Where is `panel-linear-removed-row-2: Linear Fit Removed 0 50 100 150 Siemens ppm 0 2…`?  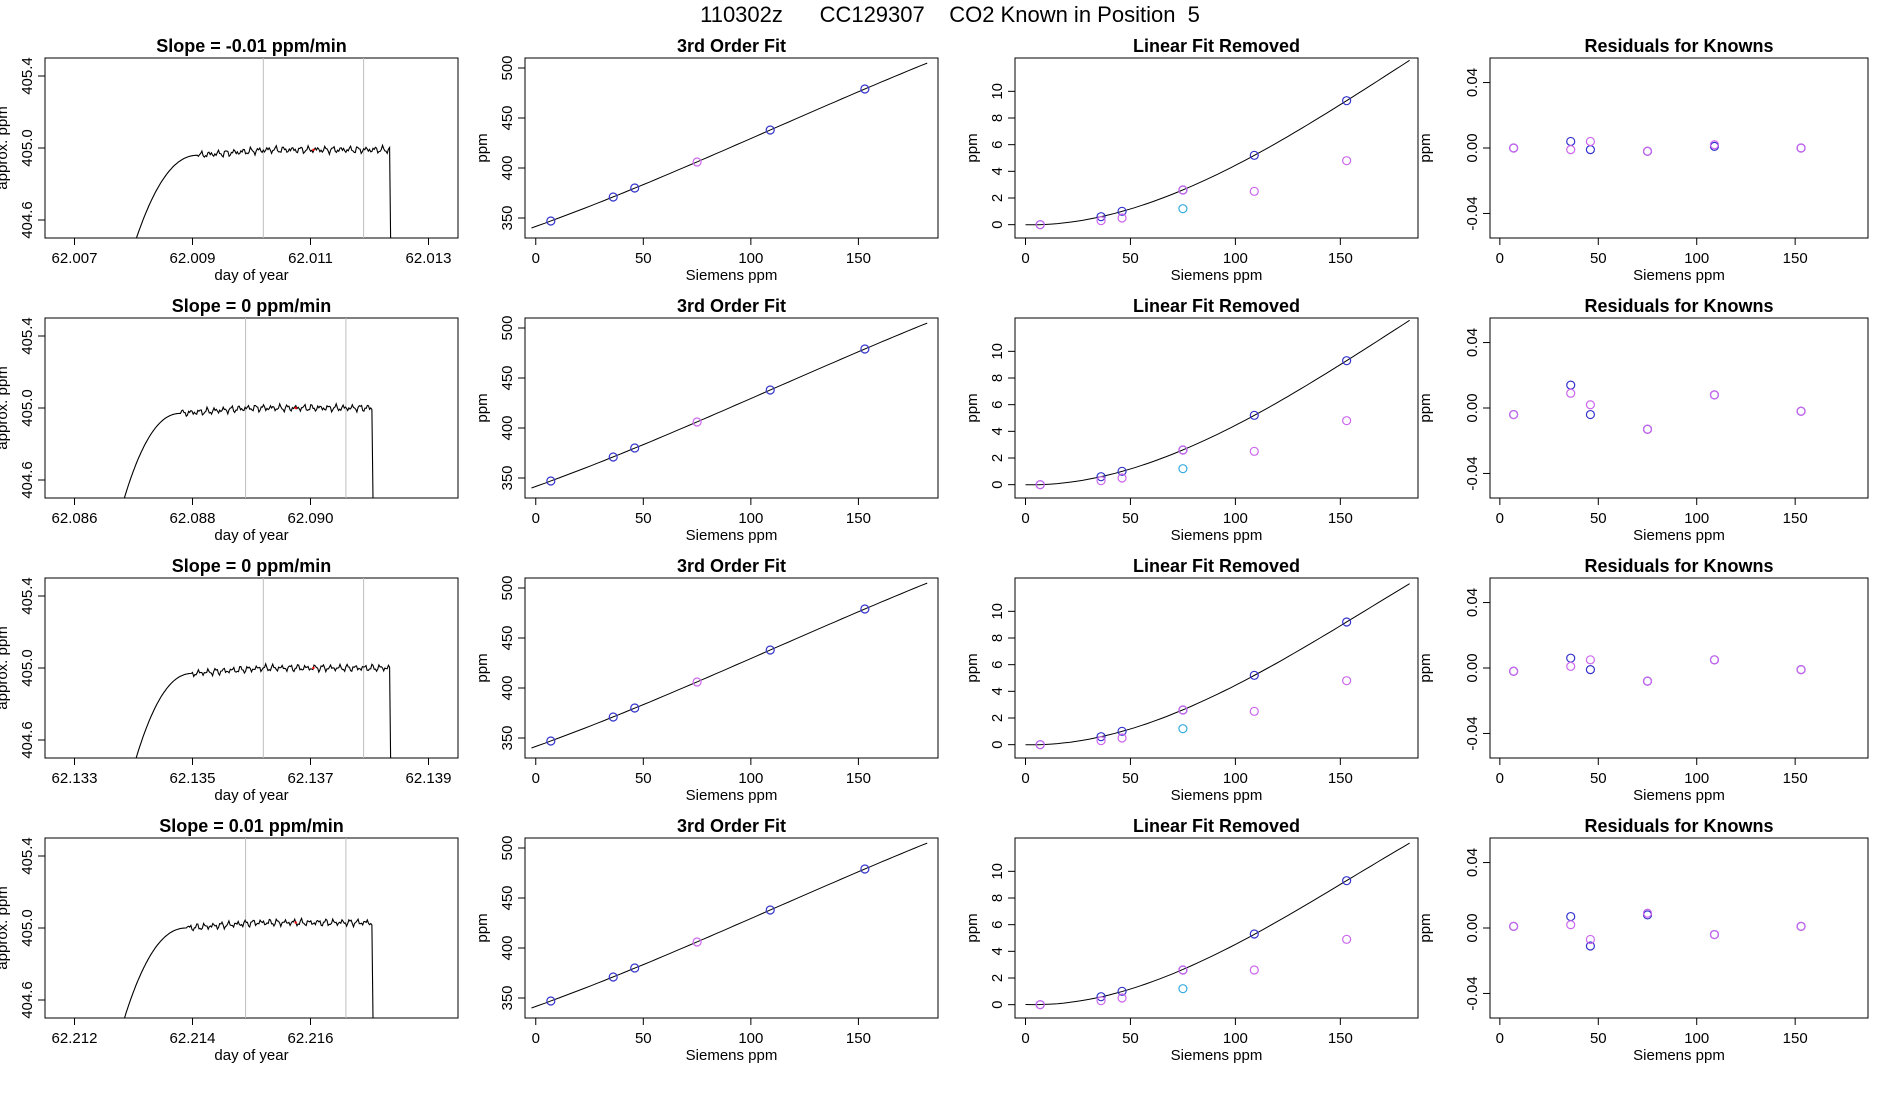
panel-linear-removed-row-2: Linear Fit Removed 0 50 100 150 Siemens ppm 0 2… is located at coordinates (1191, 420).